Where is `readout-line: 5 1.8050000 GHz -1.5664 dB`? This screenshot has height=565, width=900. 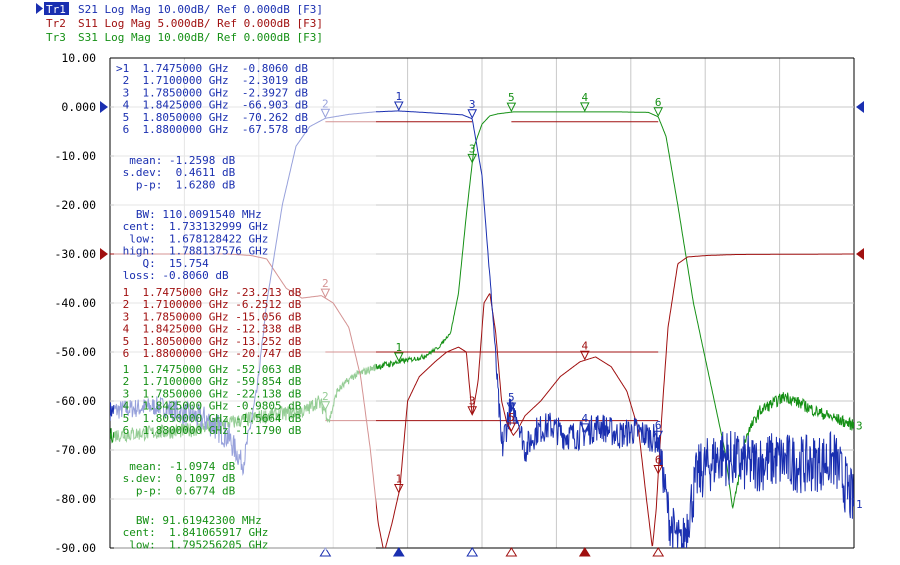 readout-line: 5 1.8050000 GHz -1.5664 dB is located at coordinates (209, 418).